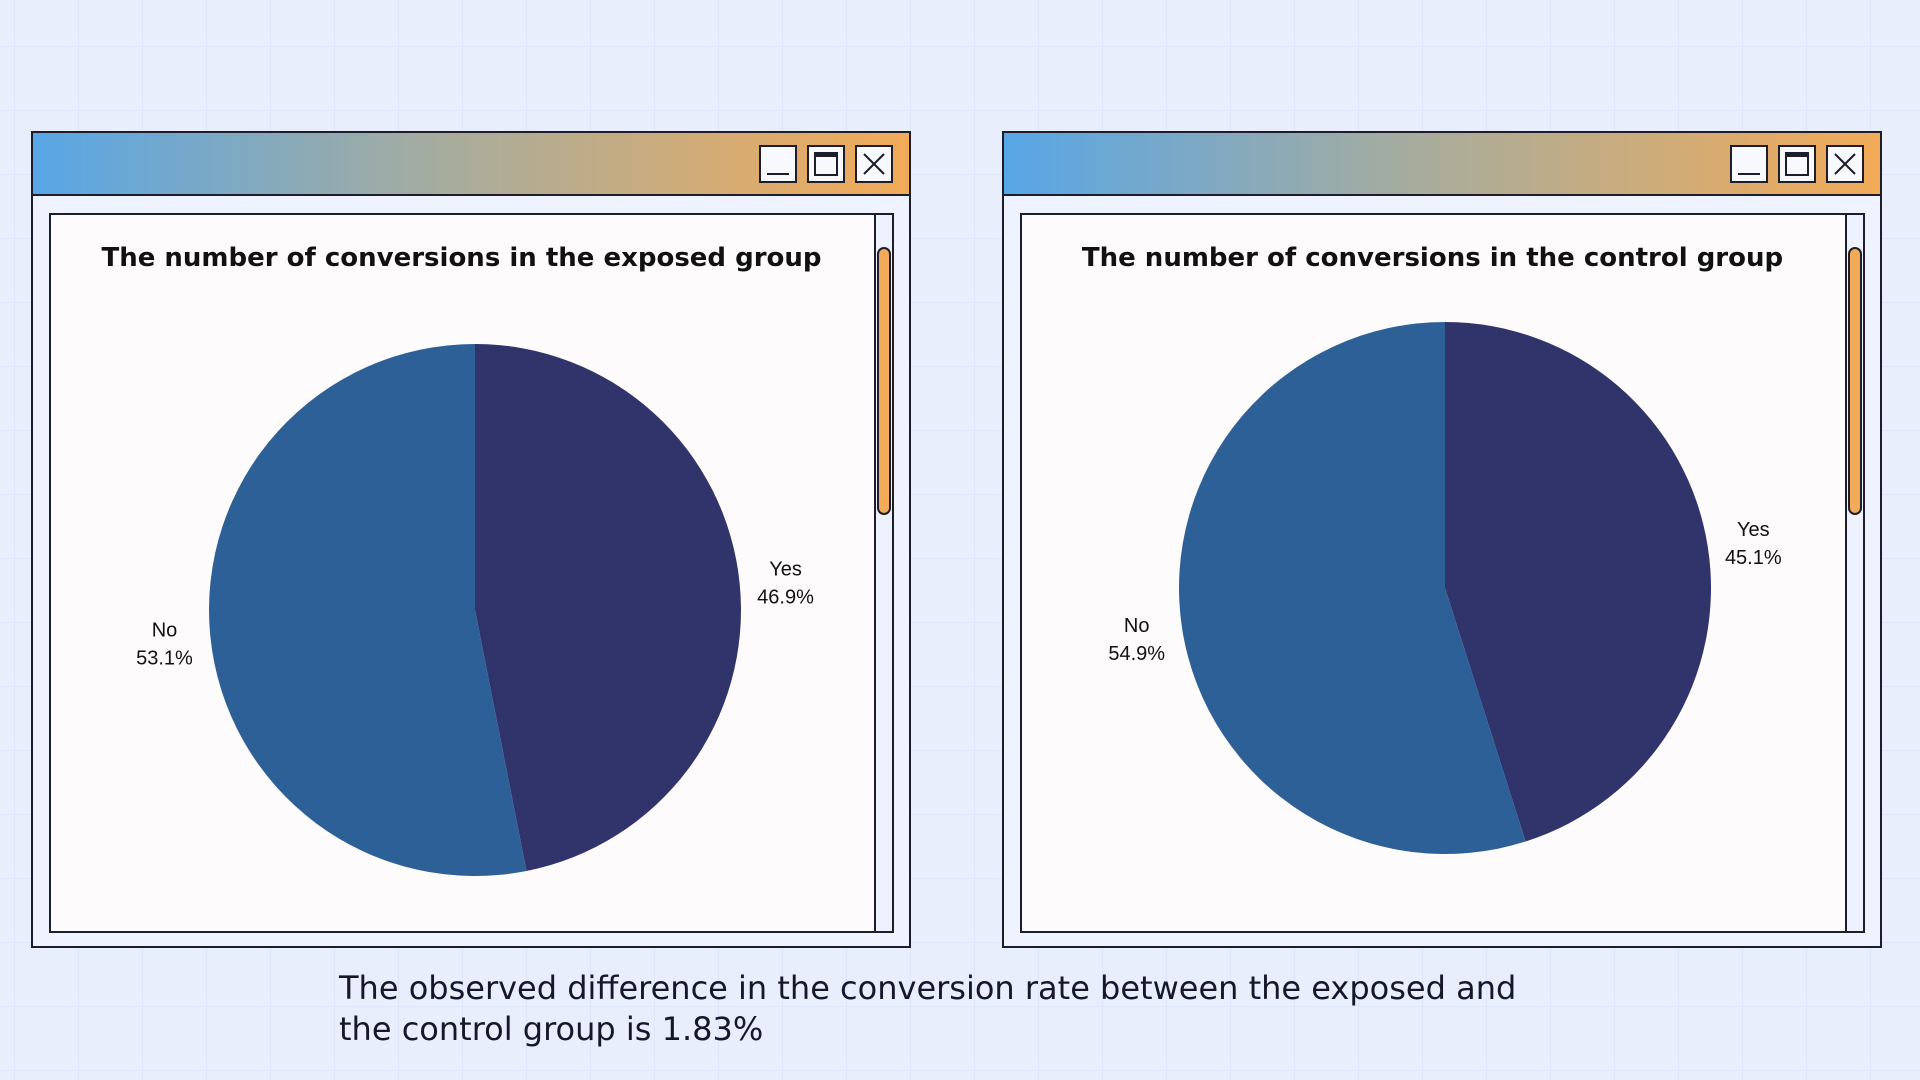  What do you see at coordinates (785, 598) in the screenshot?
I see `slice-percent-yes: 46.9%` at bounding box center [785, 598].